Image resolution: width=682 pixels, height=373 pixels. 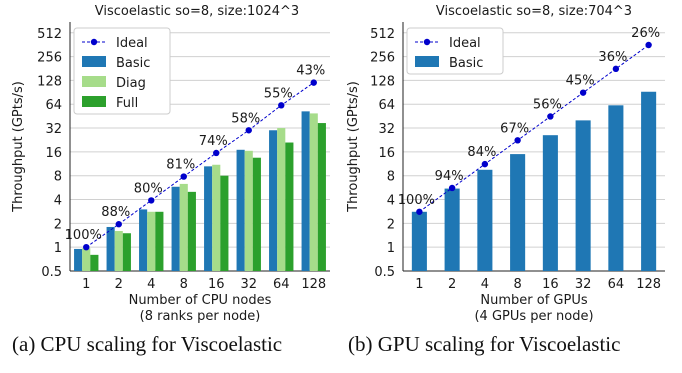 What do you see at coordinates (147, 344) in the screenshot?
I see `caption-cpu: (a) CPU scaling for Viscoelastic` at bounding box center [147, 344].